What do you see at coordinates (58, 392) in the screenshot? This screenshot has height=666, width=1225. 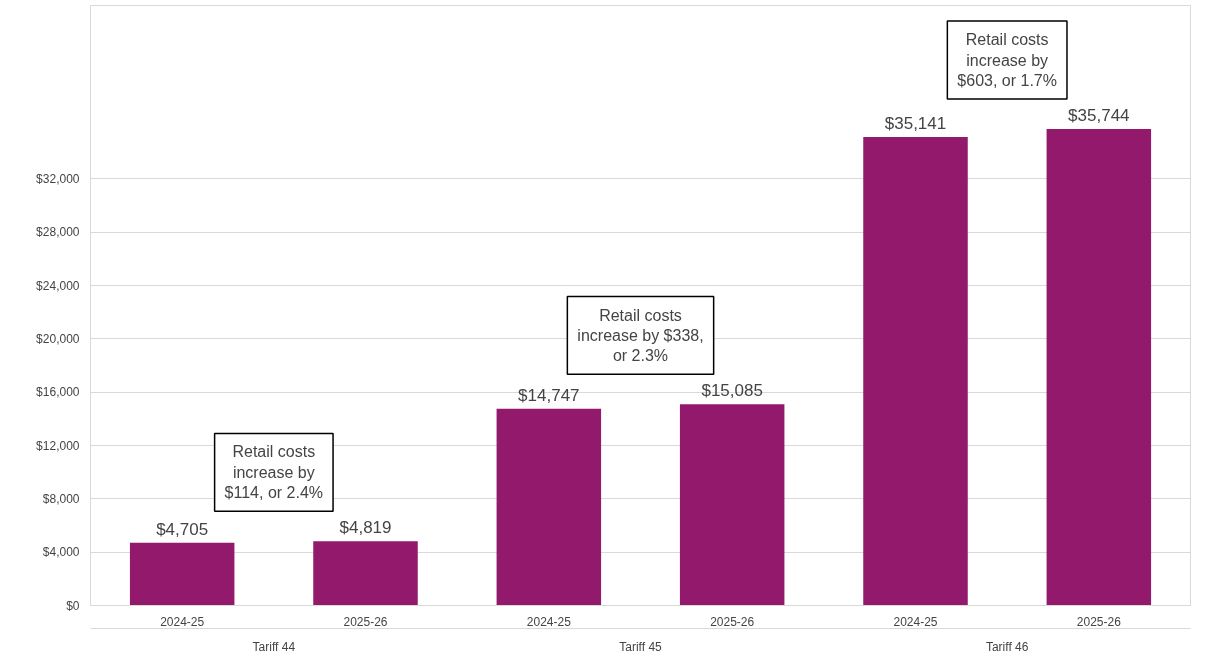 I see `y-tick-label: $16,000` at bounding box center [58, 392].